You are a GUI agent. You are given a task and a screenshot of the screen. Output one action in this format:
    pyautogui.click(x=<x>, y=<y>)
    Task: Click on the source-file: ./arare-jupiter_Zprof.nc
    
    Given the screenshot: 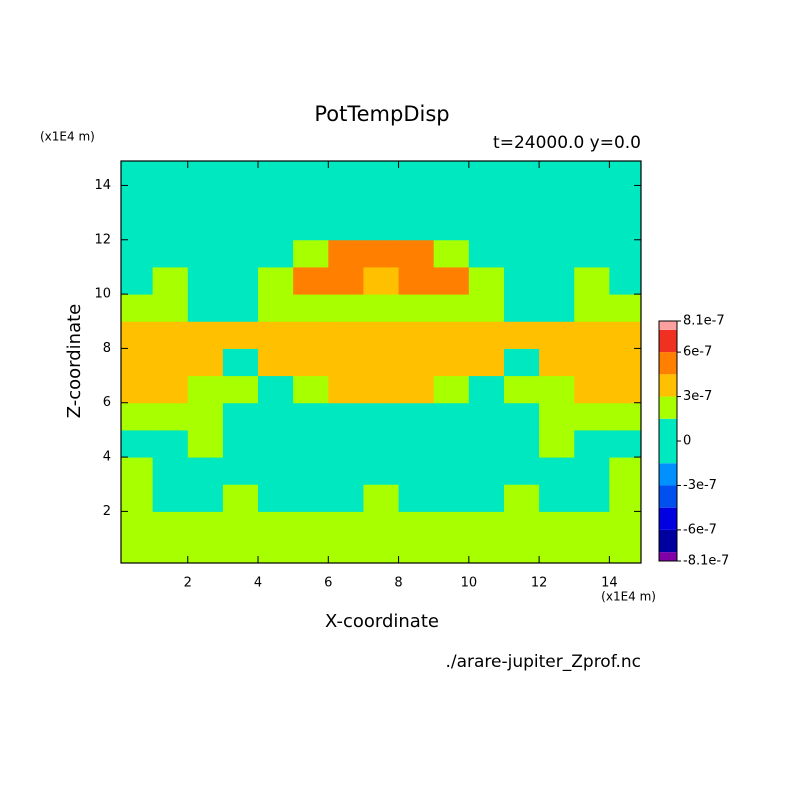 What is the action you would take?
    pyautogui.click(x=543, y=662)
    